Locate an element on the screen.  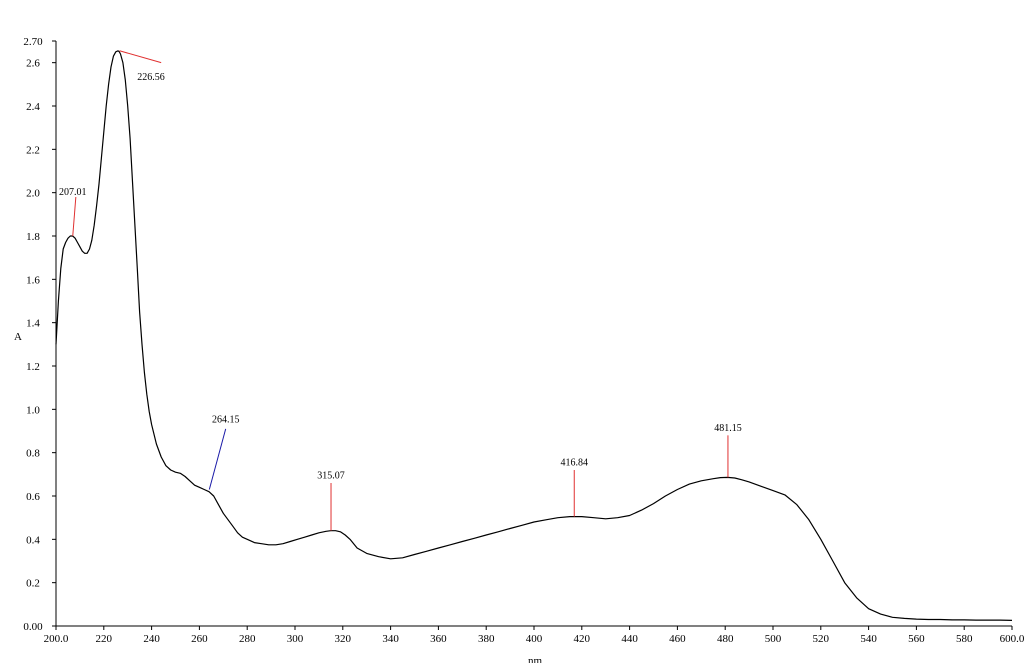
x-tick-label: 340 is located at coordinates (390, 639).